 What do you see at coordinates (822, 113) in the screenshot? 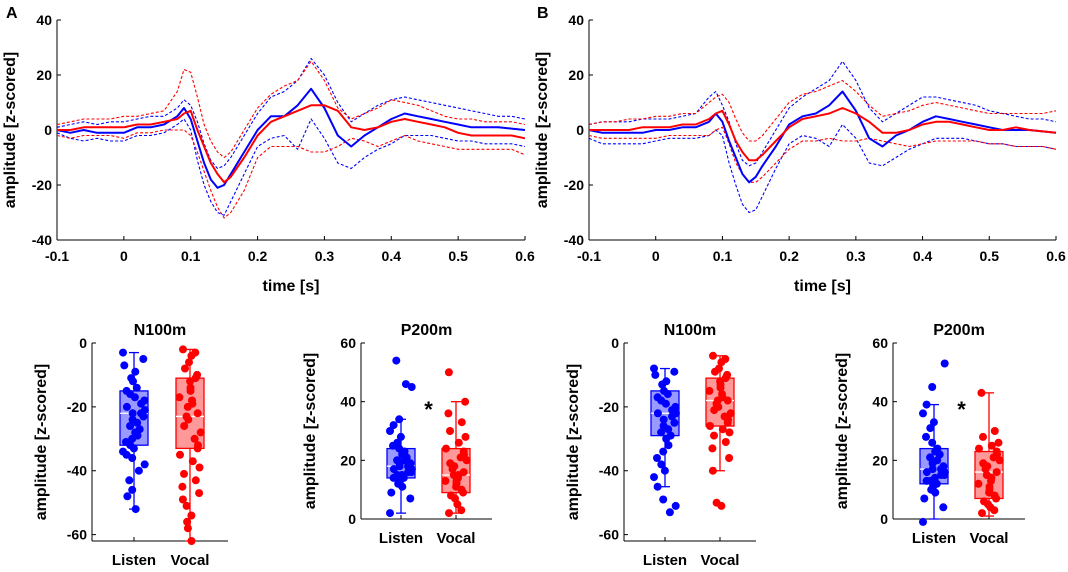
I see `series-line-listen-upper` at bounding box center [822, 113].